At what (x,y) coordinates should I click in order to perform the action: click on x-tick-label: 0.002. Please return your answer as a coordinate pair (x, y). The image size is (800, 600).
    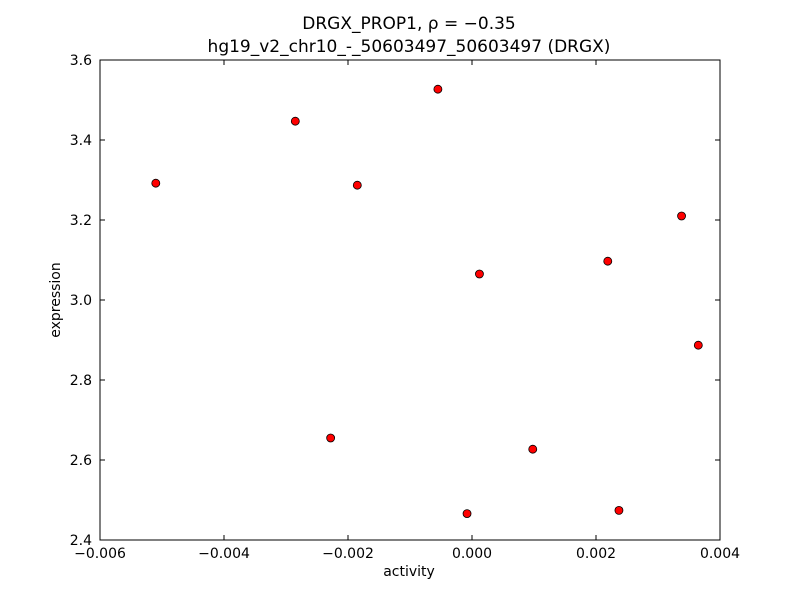
    Looking at the image, I should click on (596, 554).